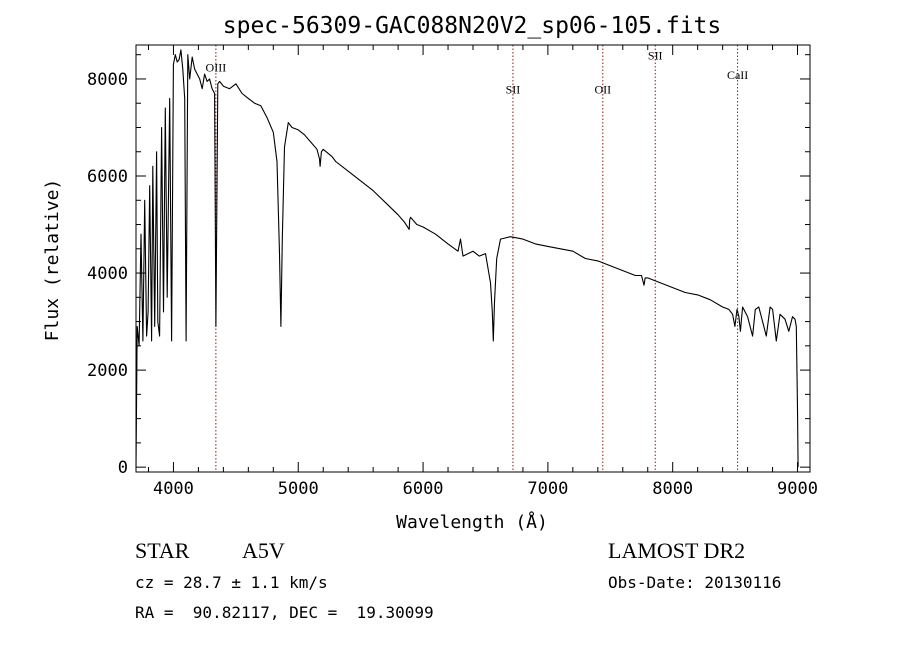 This screenshot has height=649, width=900. What do you see at coordinates (472, 26) in the screenshot?
I see `chart-title: spec-56309-GAC088N20V2_sp06-105.fits` at bounding box center [472, 26].